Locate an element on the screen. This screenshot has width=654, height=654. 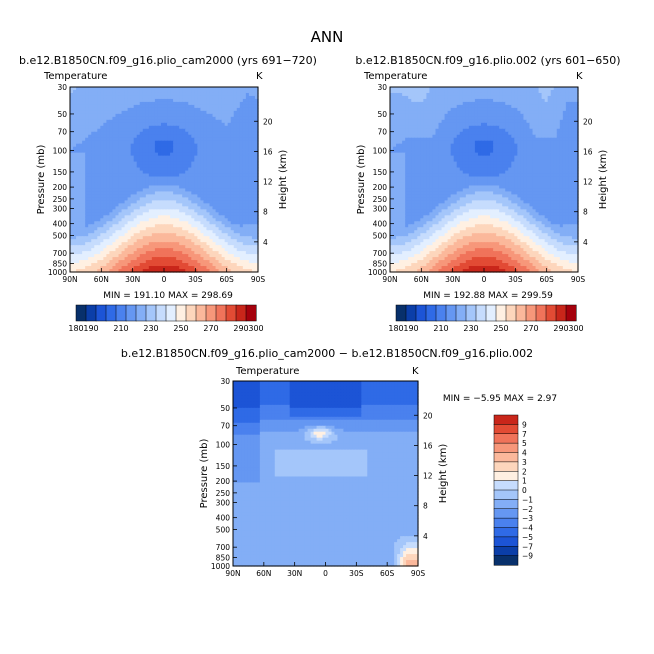
panel-2-colorbar: 180 190 210 230 250 270 290 300 is located at coordinates (486, 318).